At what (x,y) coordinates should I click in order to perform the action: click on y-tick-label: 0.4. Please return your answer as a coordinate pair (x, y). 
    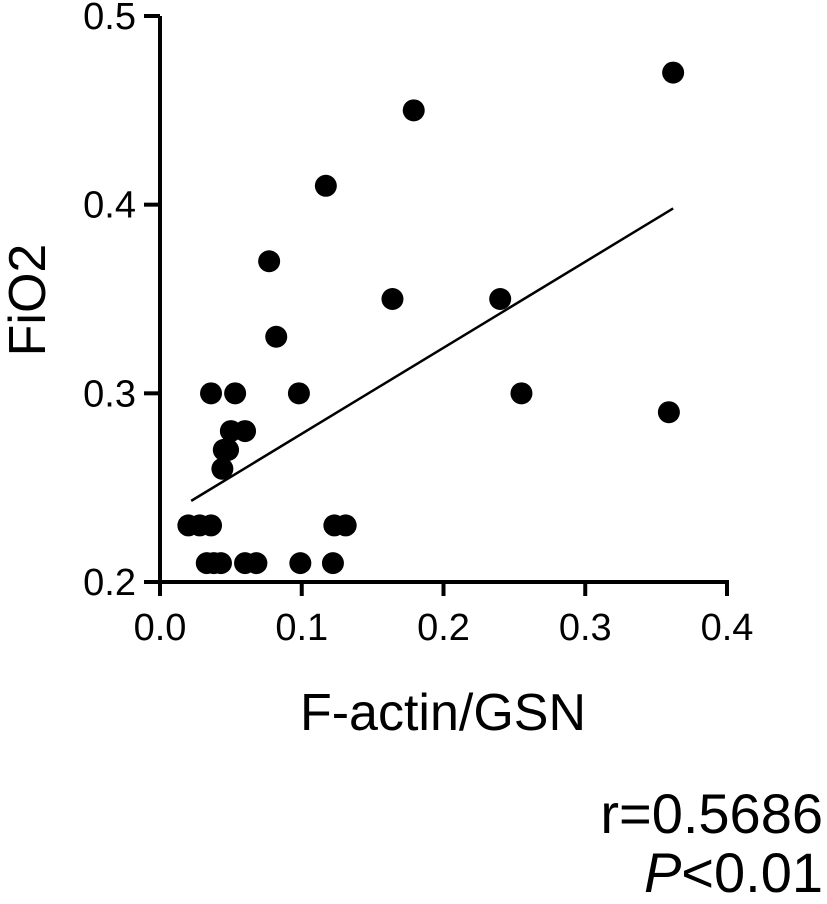
    Looking at the image, I should click on (109, 206).